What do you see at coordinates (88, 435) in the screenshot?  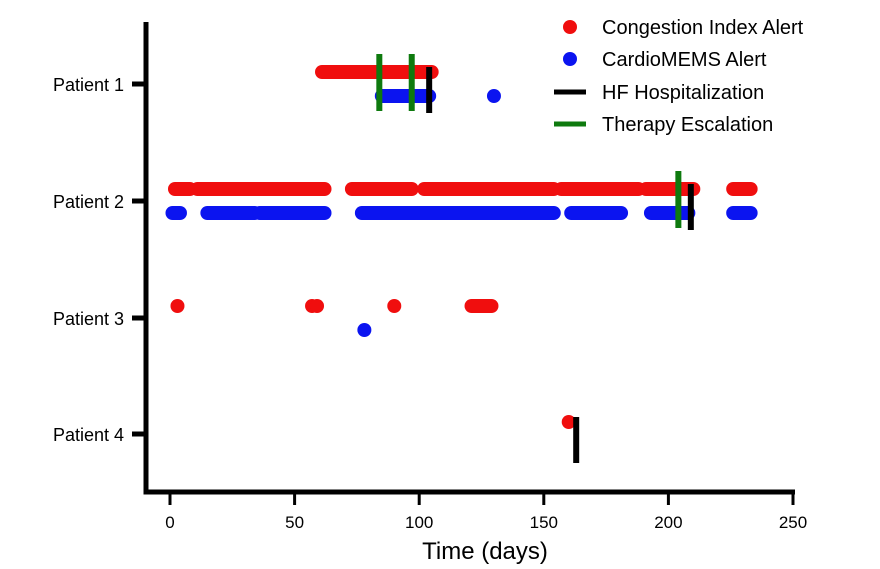 I see `y-tick-label: Patient 4` at bounding box center [88, 435].